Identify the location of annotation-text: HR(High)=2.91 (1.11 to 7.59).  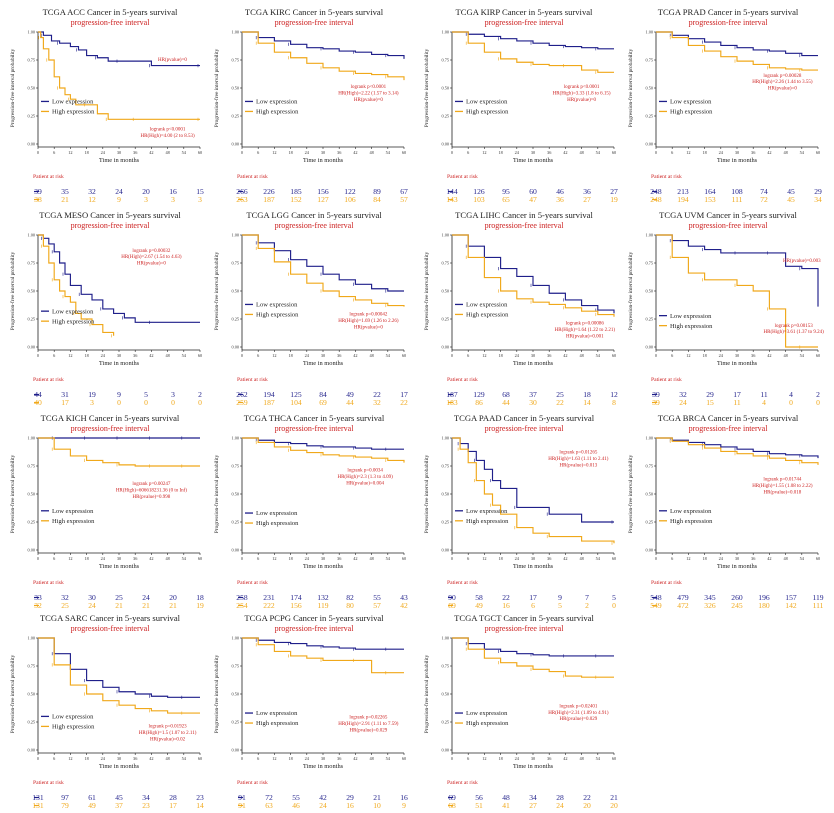
(368, 724).